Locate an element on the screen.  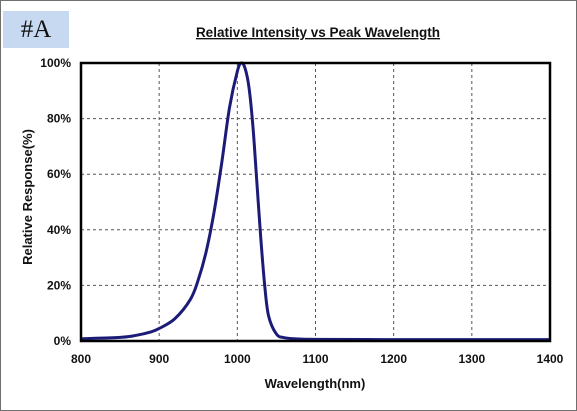
y-axis-title: Relative Response(%) is located at coordinates (27, 197).